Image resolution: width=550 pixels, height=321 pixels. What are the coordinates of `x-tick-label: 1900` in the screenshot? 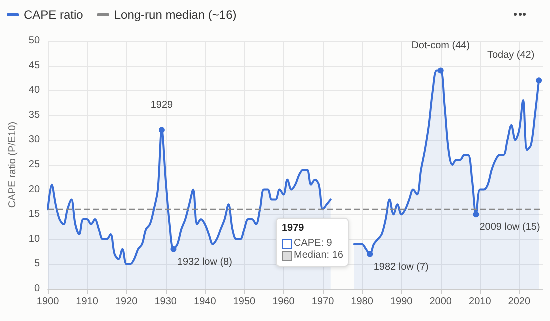 It's located at (48, 302).